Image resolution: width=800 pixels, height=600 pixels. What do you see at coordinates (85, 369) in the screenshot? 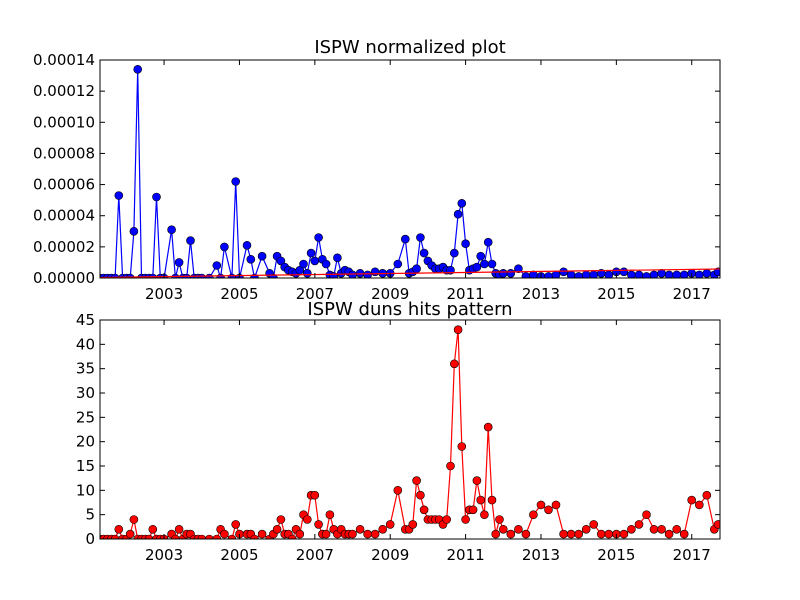
I see `bottom-y-tick-label: 35` at bounding box center [85, 369].